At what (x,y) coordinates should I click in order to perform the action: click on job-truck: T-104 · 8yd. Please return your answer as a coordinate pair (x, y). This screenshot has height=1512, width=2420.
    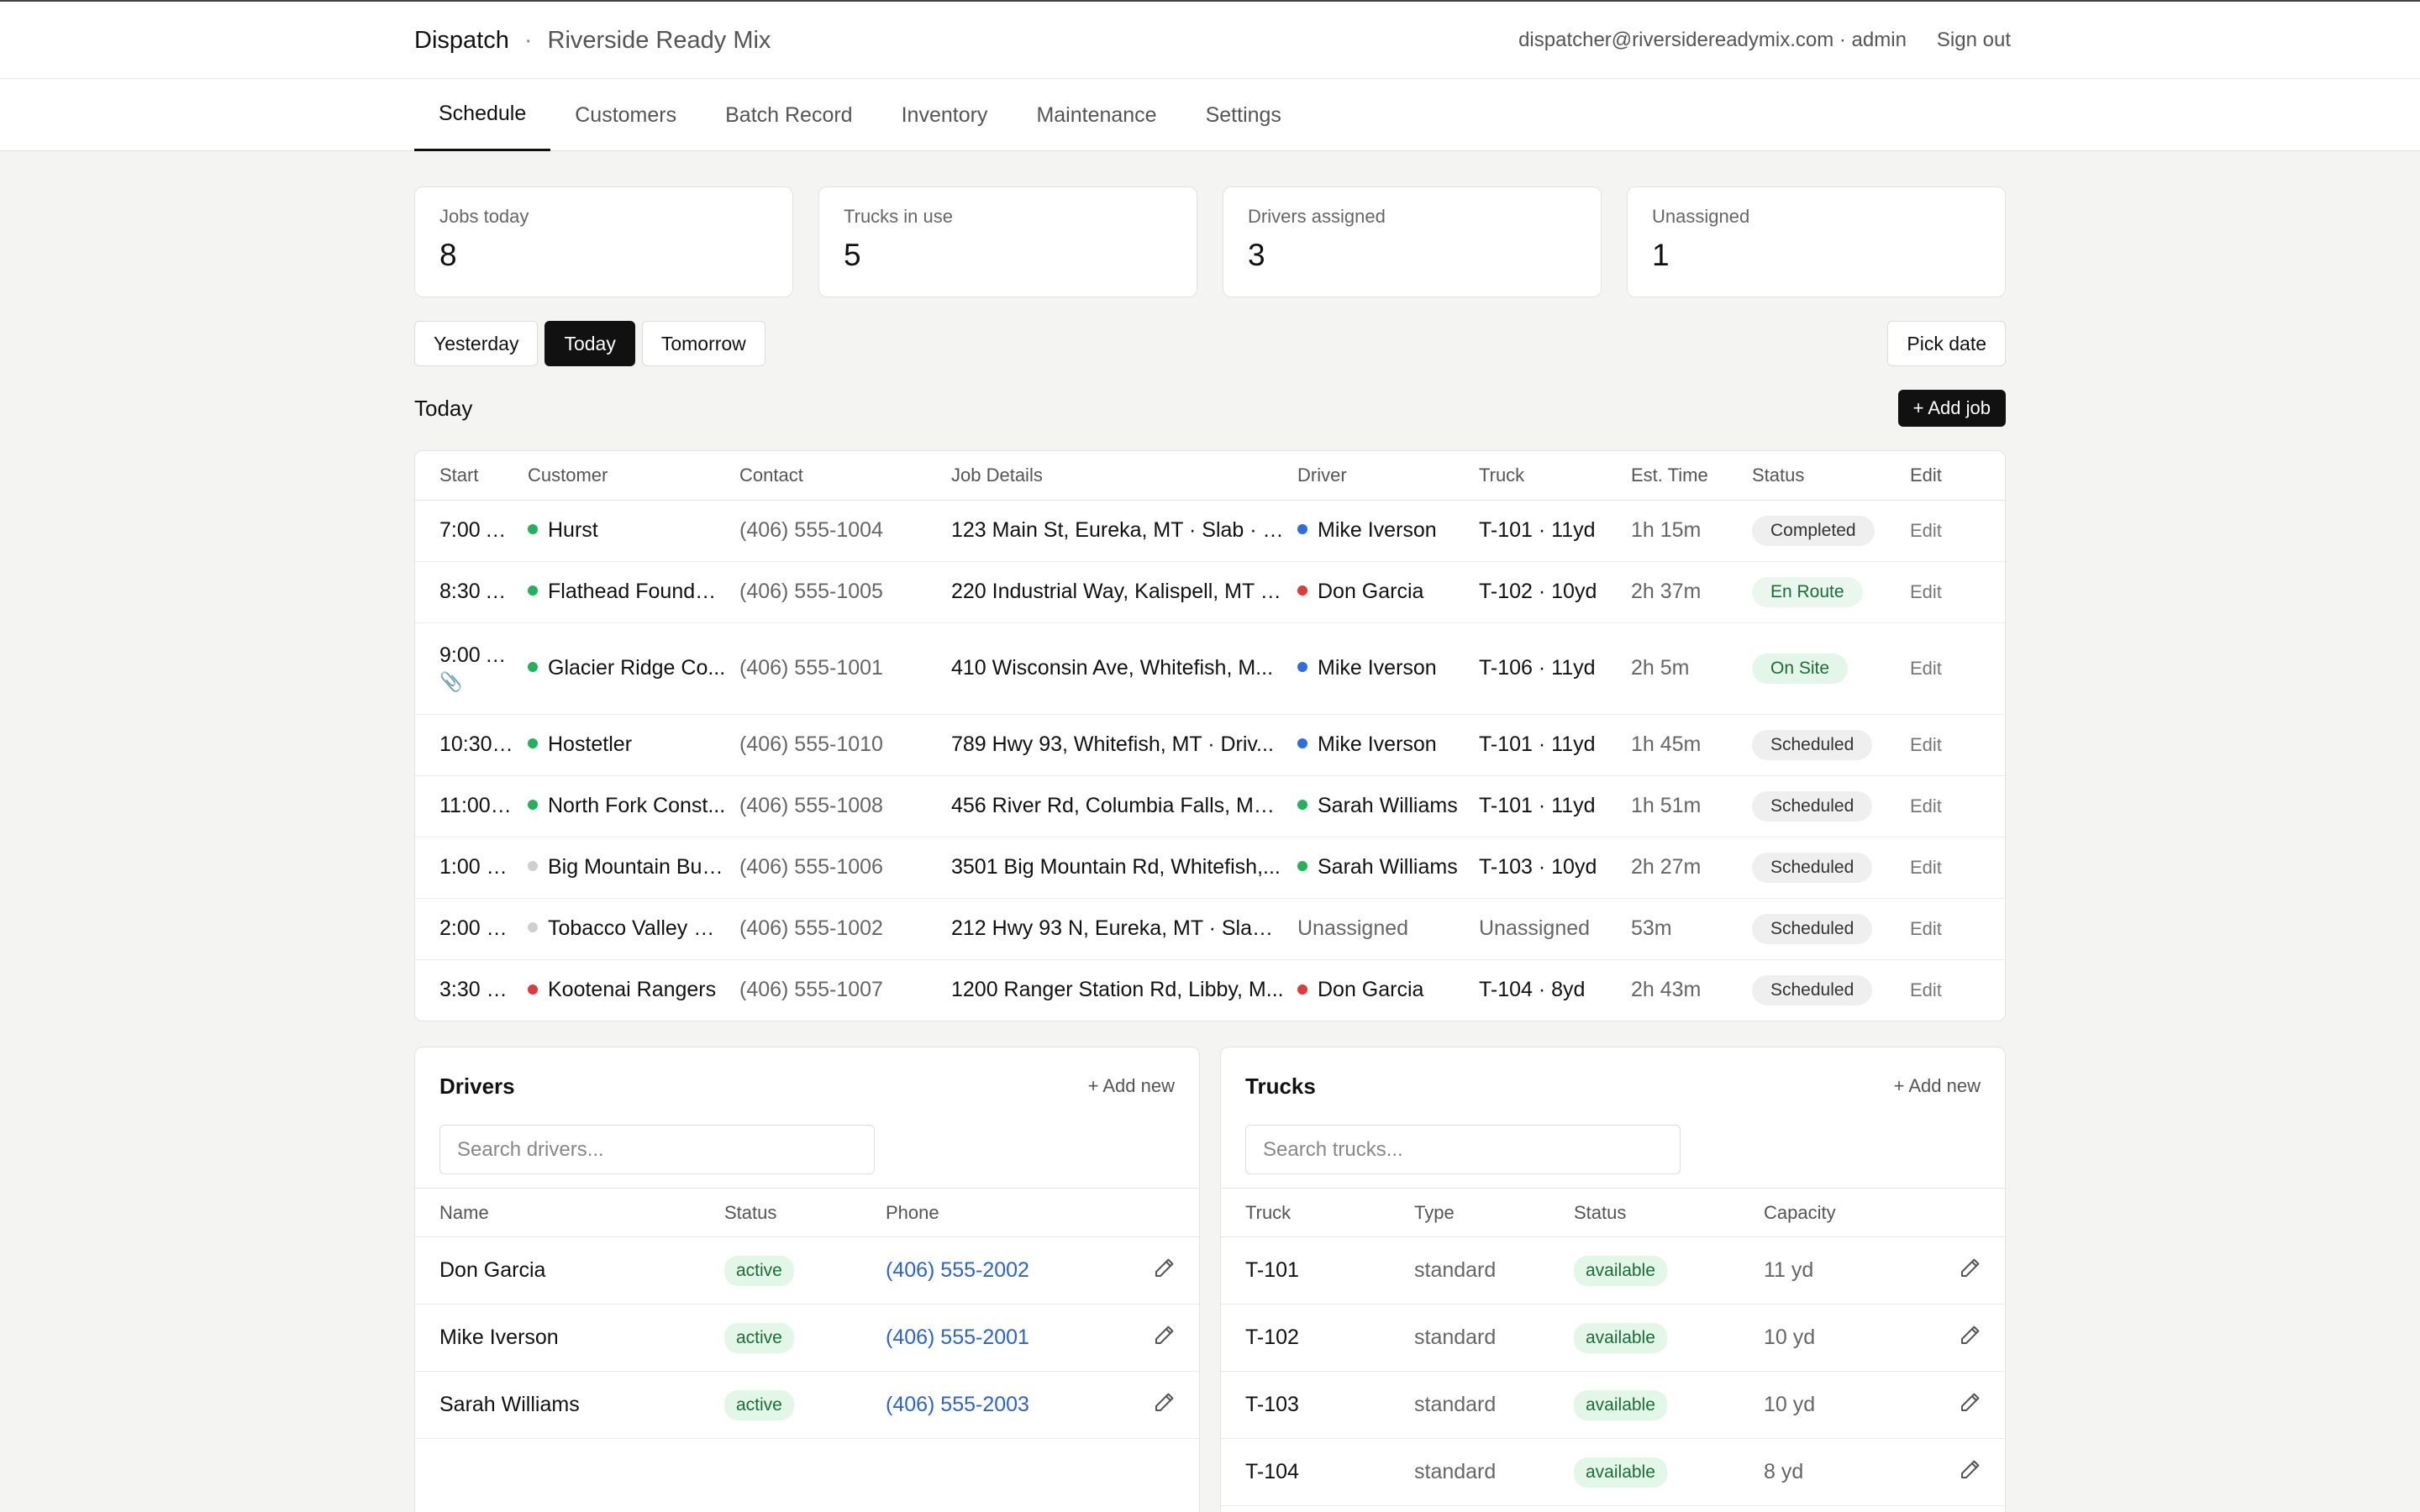
    Looking at the image, I should click on (1532, 990).